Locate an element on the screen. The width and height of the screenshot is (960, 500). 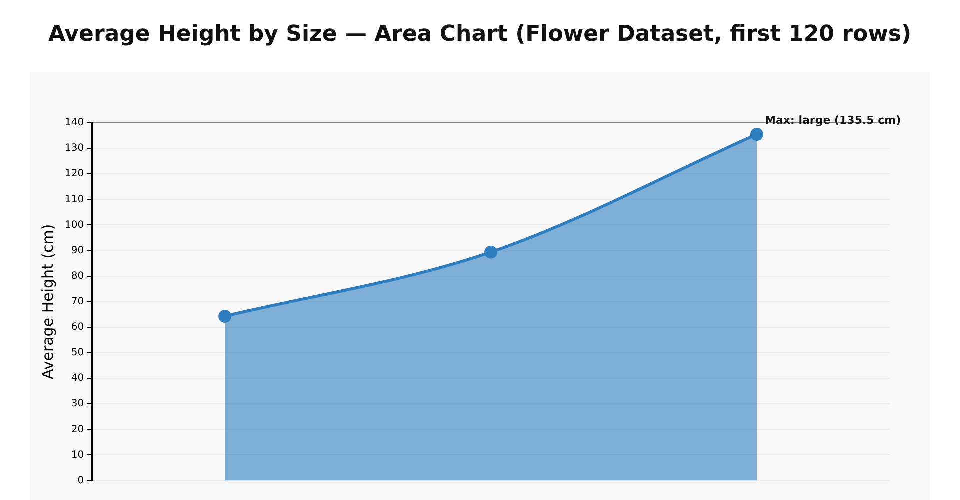
y-tick-label: 30 is located at coordinates (77, 404).